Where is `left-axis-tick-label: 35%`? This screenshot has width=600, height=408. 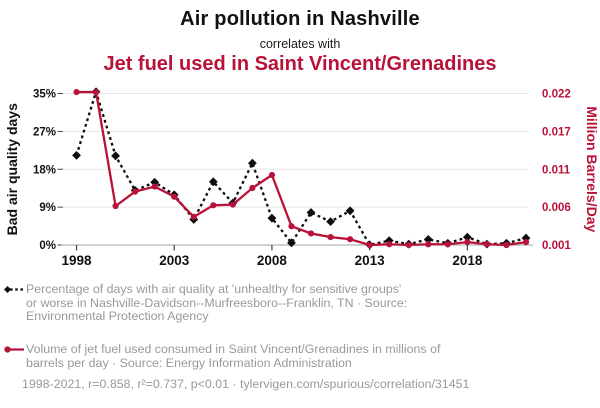
left-axis-tick-label: 35% is located at coordinates (44, 95).